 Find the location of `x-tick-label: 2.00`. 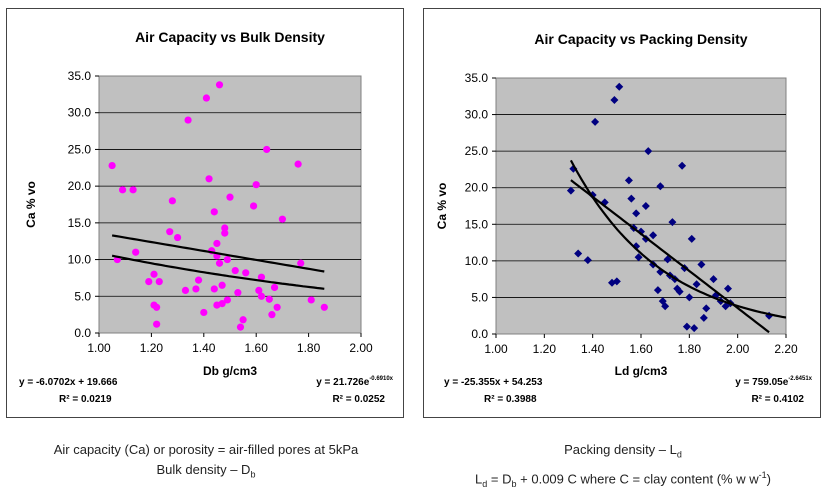

x-tick-label: 2.00 is located at coordinates (361, 348).